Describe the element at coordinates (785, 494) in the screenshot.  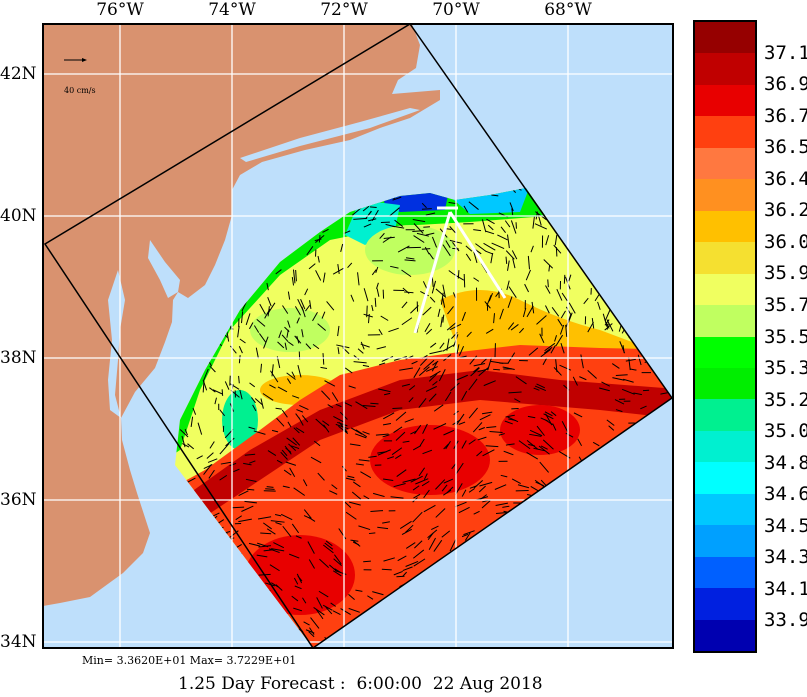
I see `legend-tick-label: 34.6` at that location.